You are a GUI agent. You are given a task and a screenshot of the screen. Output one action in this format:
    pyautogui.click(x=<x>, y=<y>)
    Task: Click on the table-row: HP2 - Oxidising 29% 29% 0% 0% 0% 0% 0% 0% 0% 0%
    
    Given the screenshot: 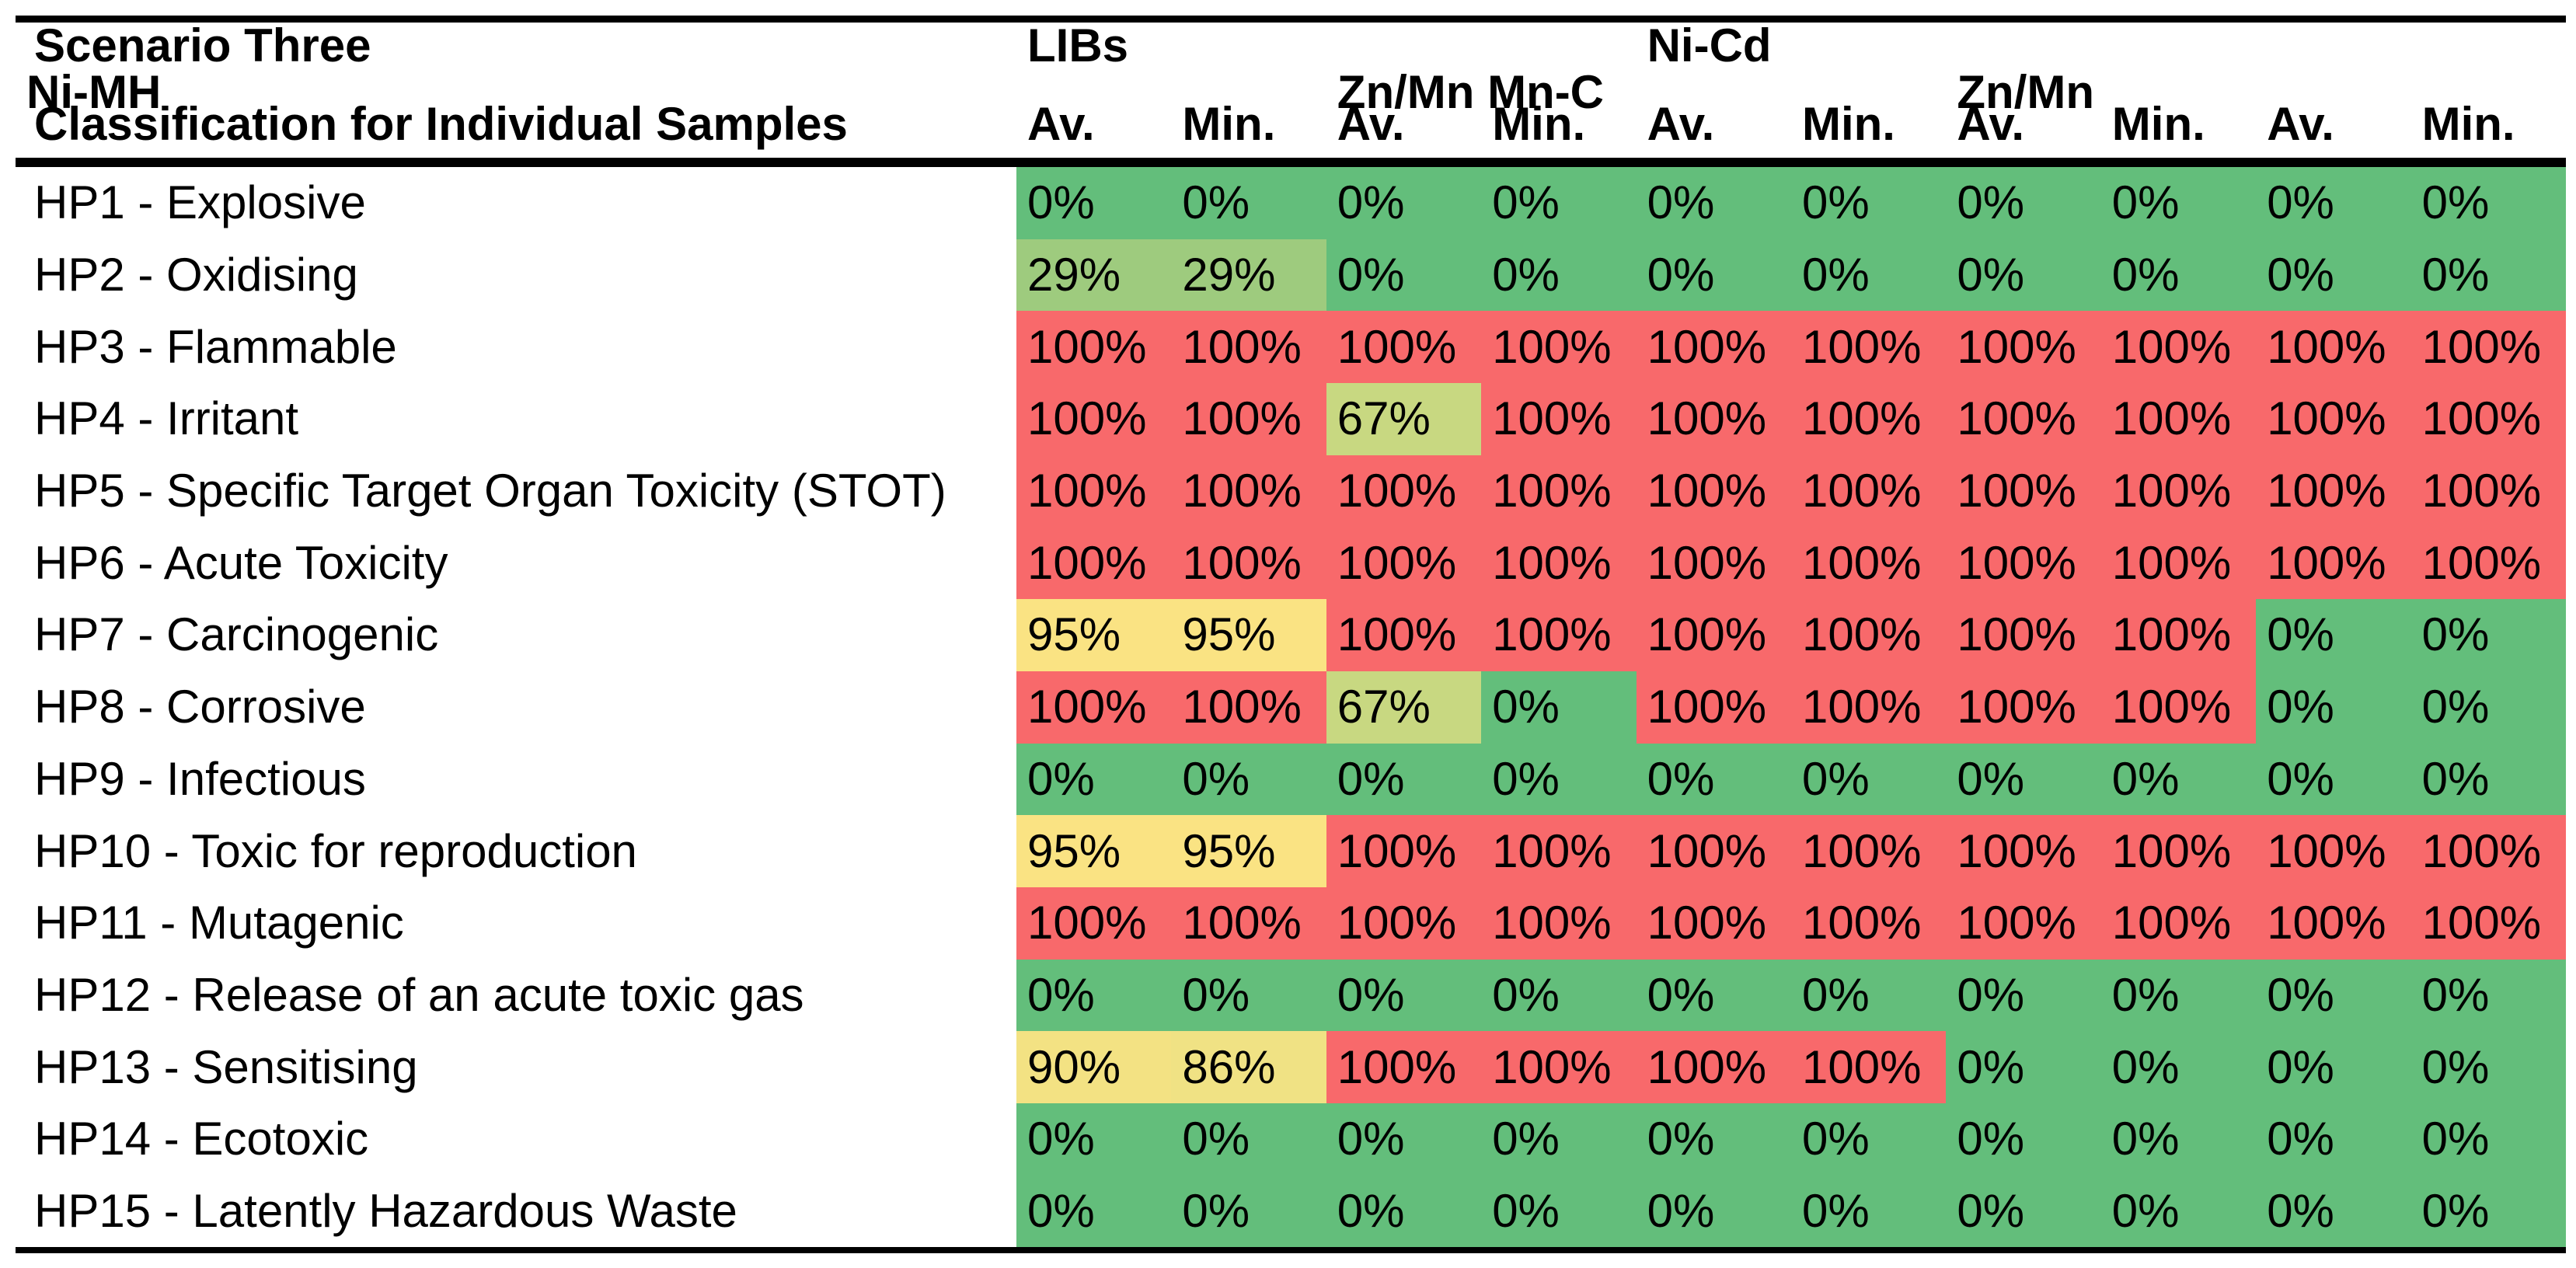 What is the action you would take?
    pyautogui.click(x=1291, y=275)
    